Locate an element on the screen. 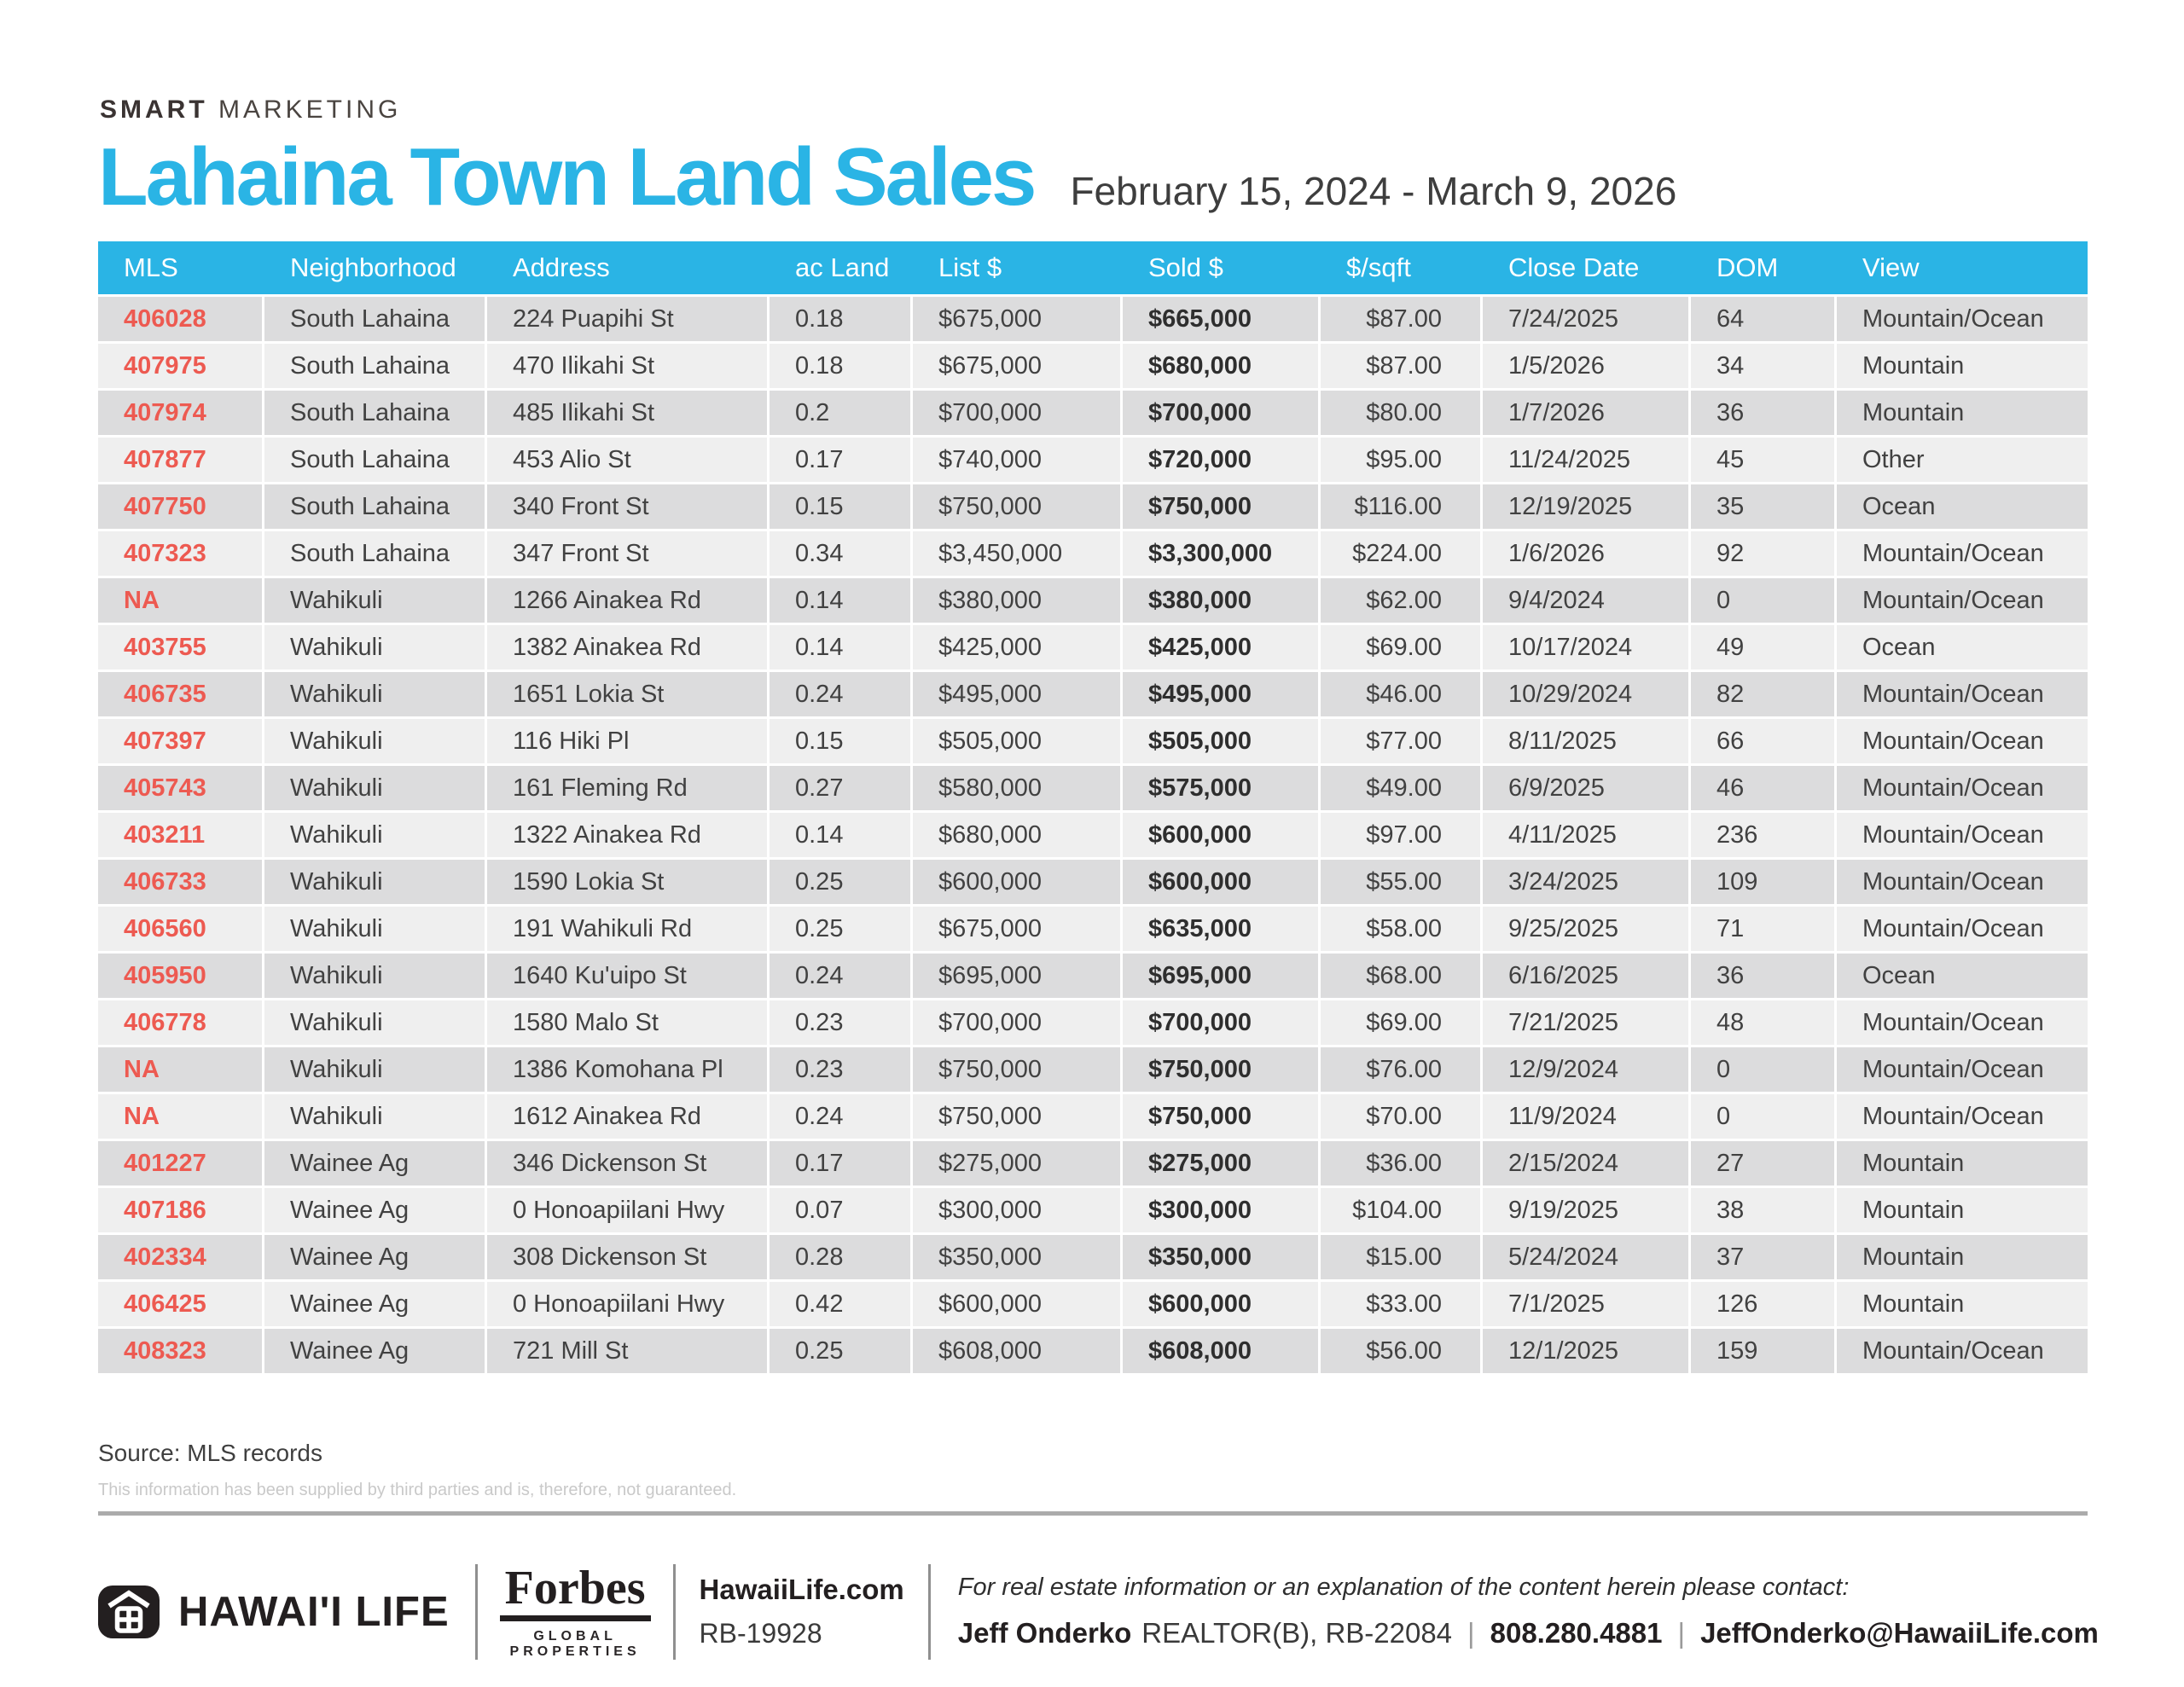 The height and width of the screenshot is (1687, 2184). table-cell: $740,000 is located at coordinates (1016, 460).